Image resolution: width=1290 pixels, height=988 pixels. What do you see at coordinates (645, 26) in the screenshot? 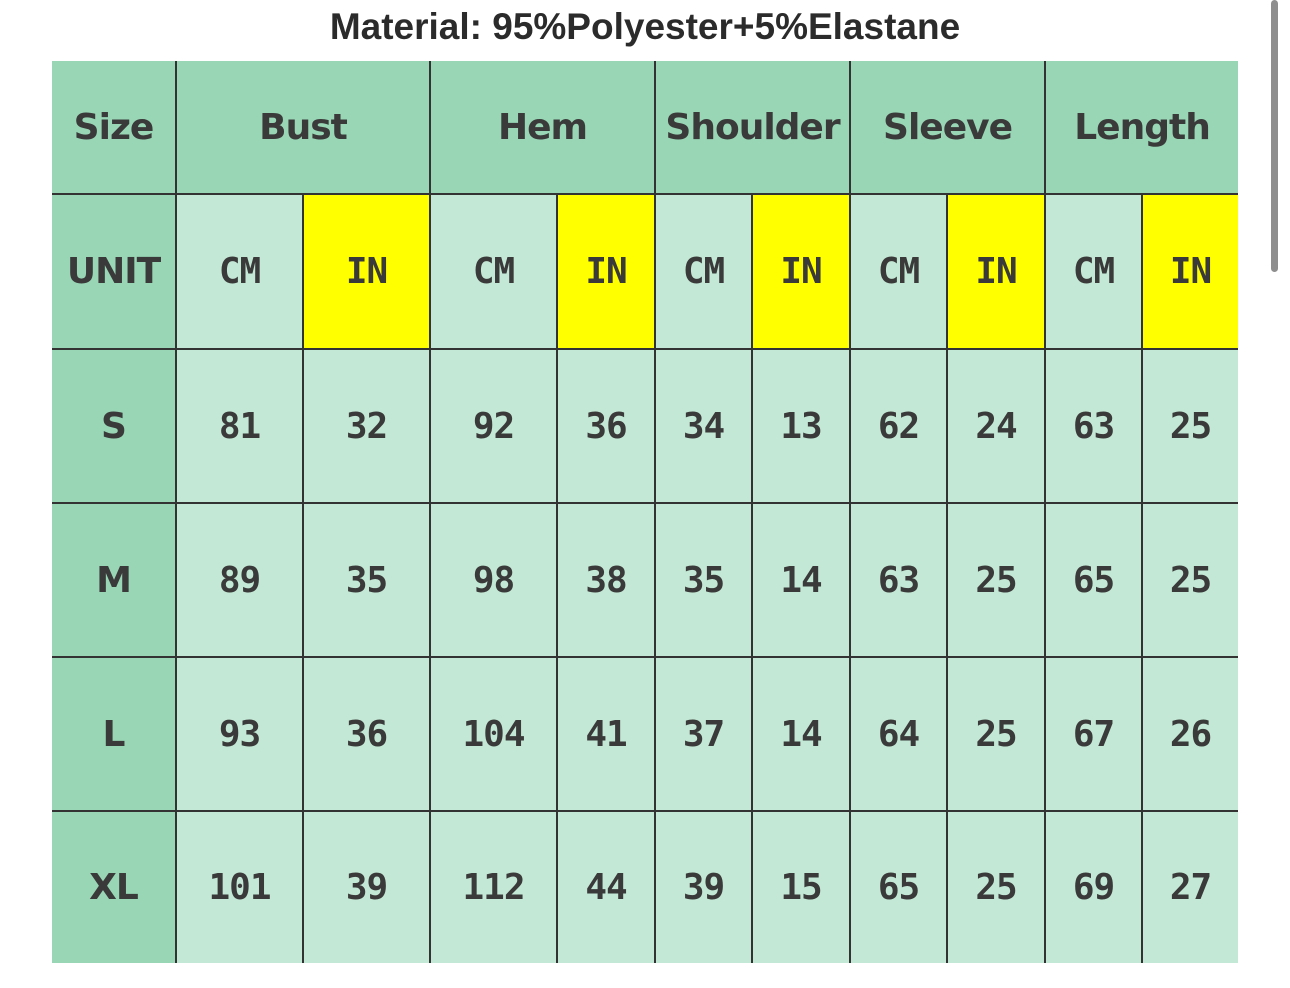
I see `material-title: Material: 95%Polyester+5%Elastane` at bounding box center [645, 26].